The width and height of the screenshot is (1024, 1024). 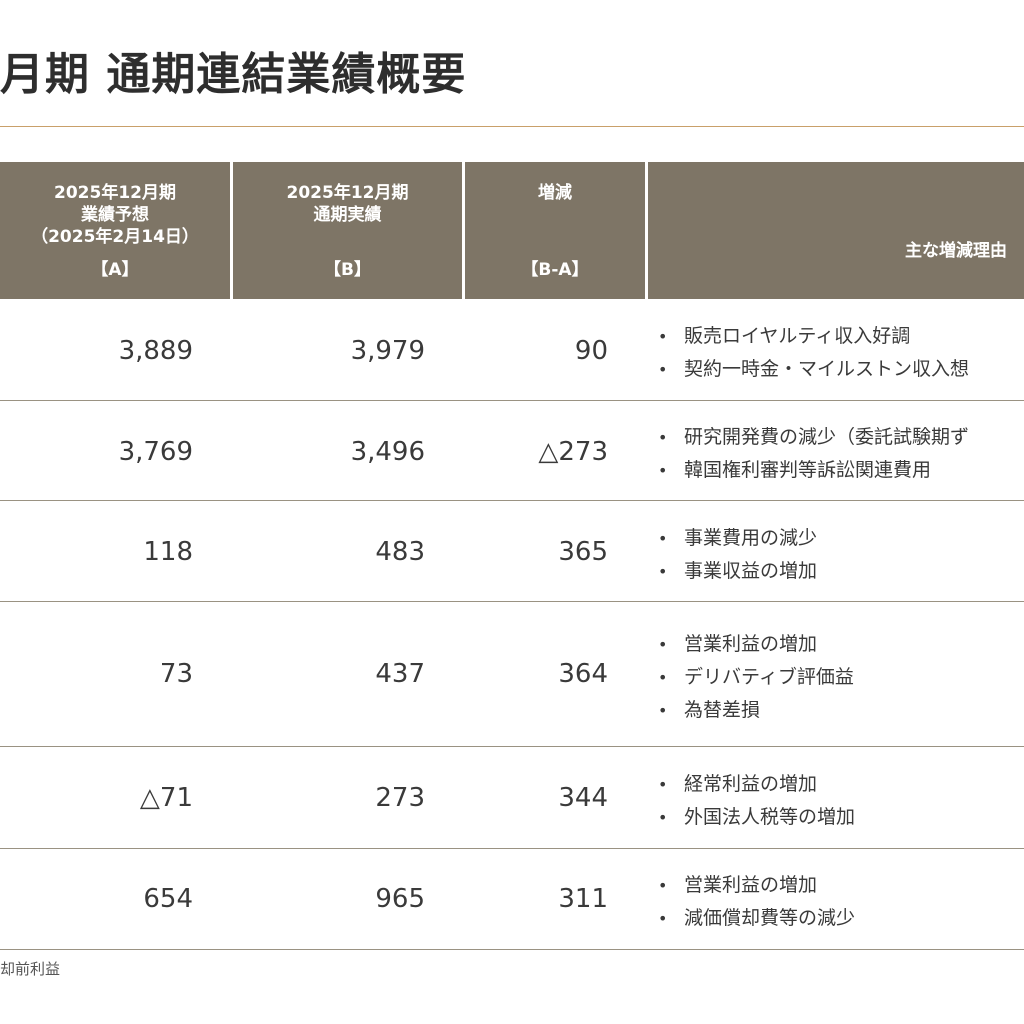 What do you see at coordinates (555, 270) in the screenshot?
I see `header-diff-key: 【B-A】` at bounding box center [555, 270].